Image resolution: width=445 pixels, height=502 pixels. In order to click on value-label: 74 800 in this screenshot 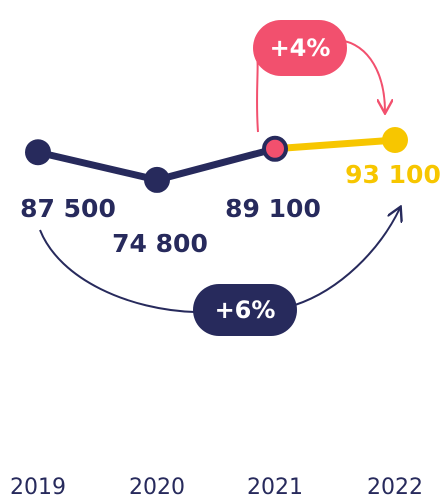, I will do `click(160, 243)`.